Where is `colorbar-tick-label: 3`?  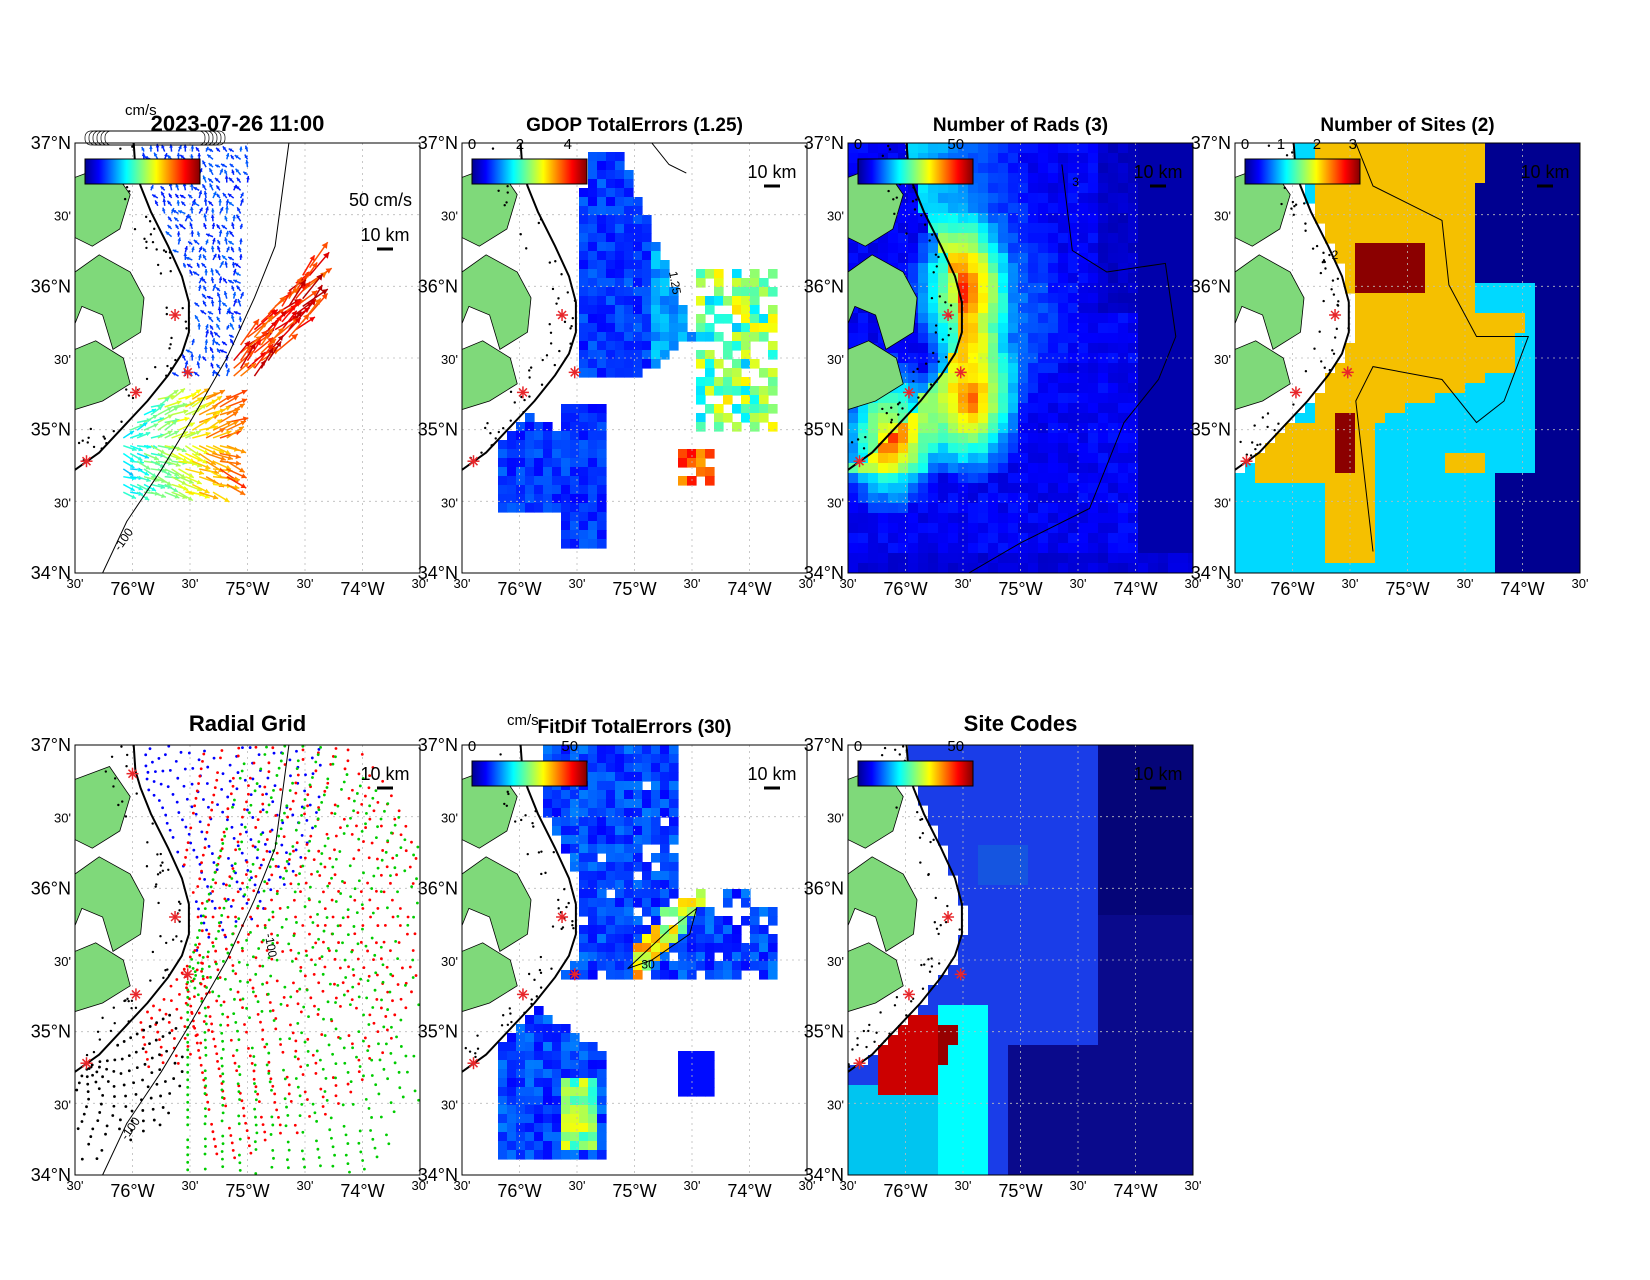 colorbar-tick-label: 3 is located at coordinates (1353, 144).